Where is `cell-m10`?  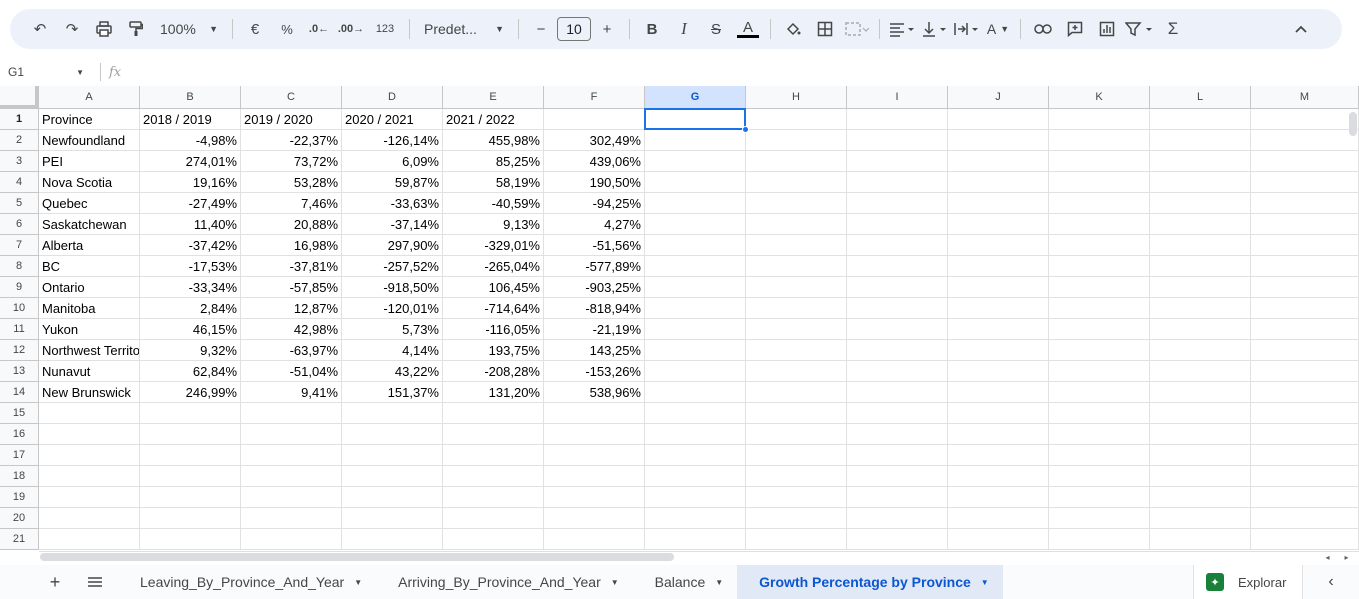 cell-m10 is located at coordinates (1305, 308).